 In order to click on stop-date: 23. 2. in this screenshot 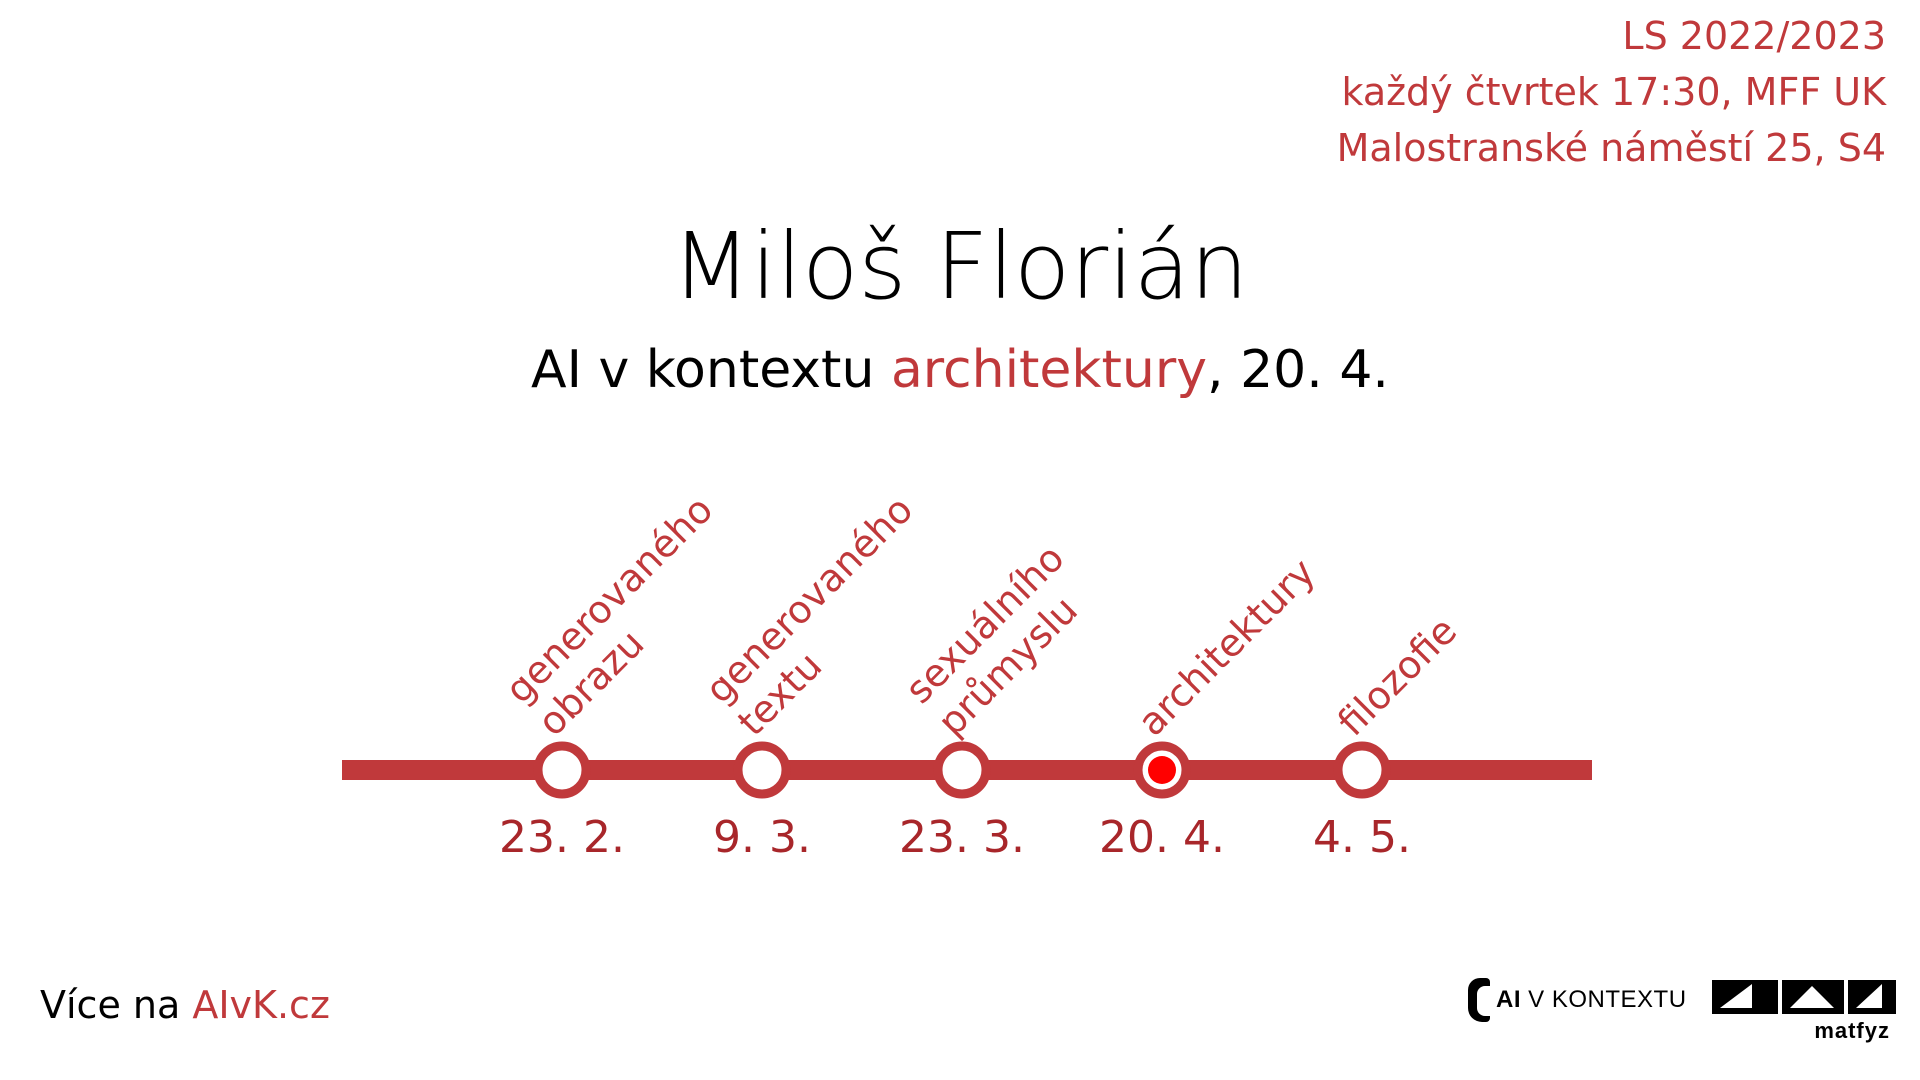, I will do `click(562, 837)`.